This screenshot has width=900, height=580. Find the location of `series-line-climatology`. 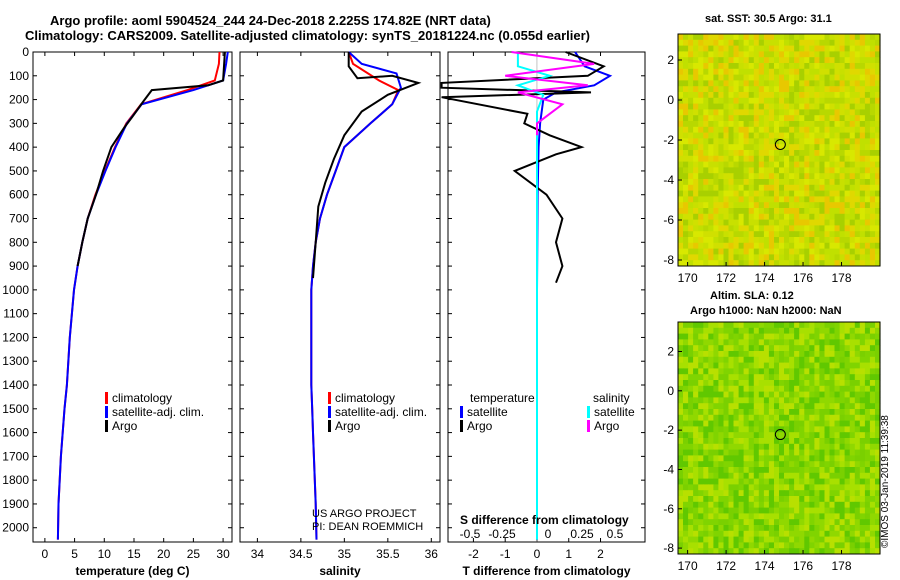

series-line-climatology is located at coordinates (355, 295).